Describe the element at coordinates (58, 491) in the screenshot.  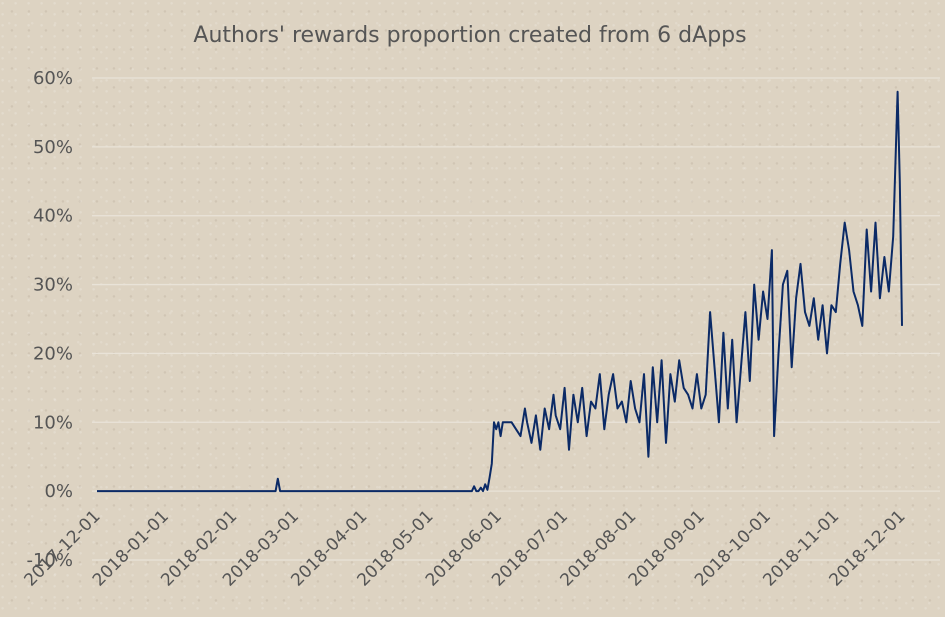
I see `y-tick-label: 0%` at that location.